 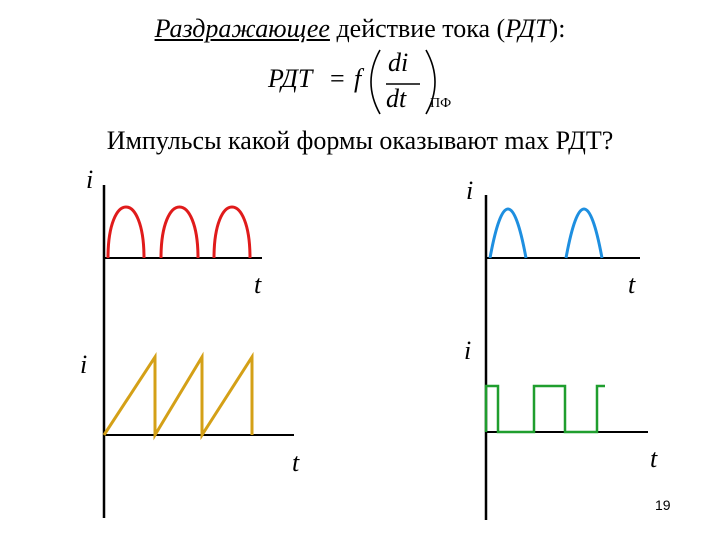 I want to click on rectangular-pulses, so click(x=544, y=409).